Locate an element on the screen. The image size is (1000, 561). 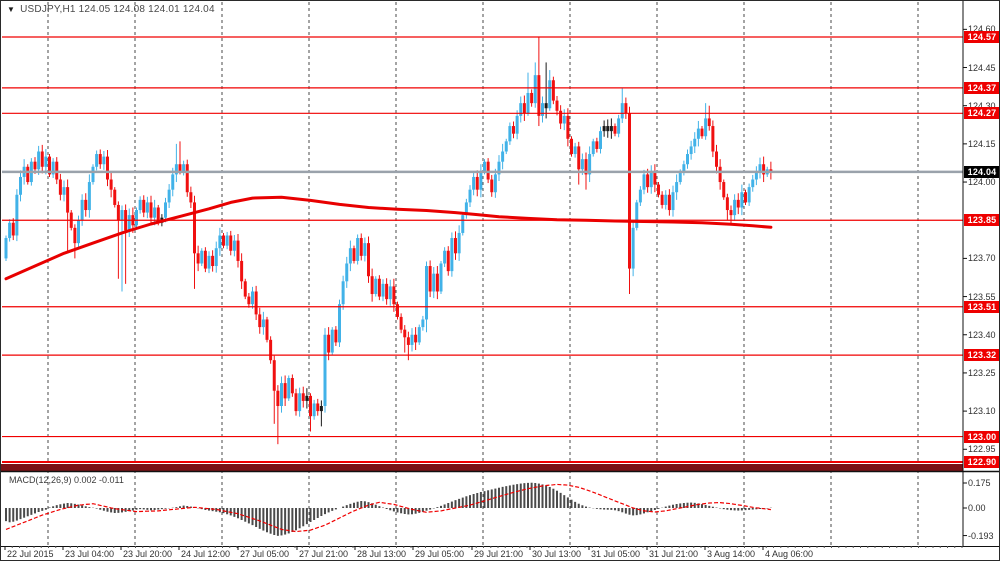
price-tick-label: 124.00 is located at coordinates (982, 182).